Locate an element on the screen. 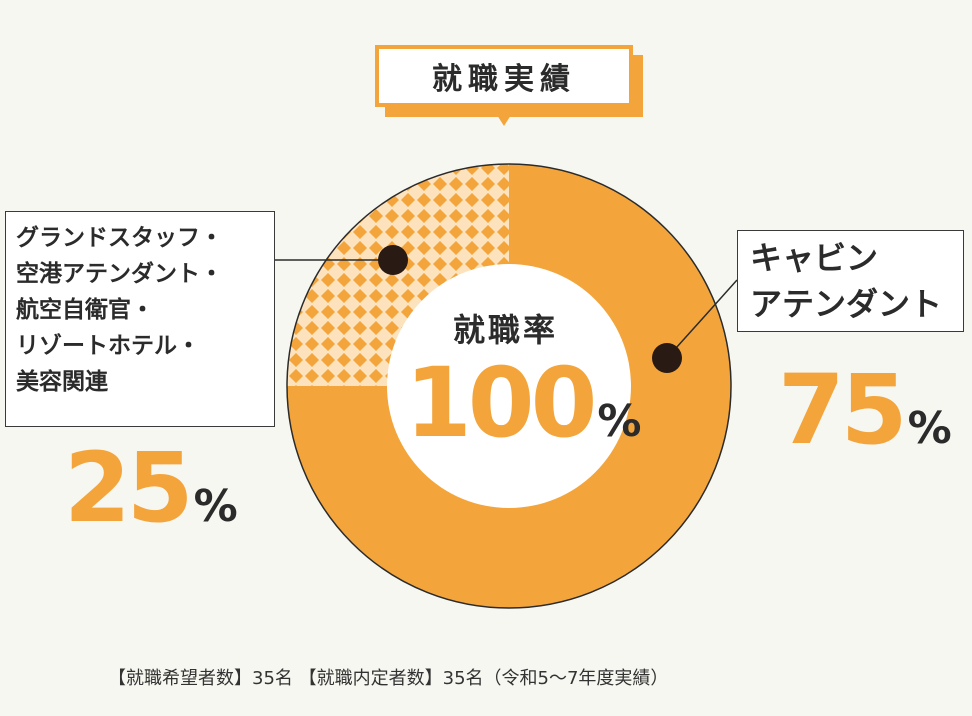  slice-value-cabin-attendant: 75% is located at coordinates (865, 410).